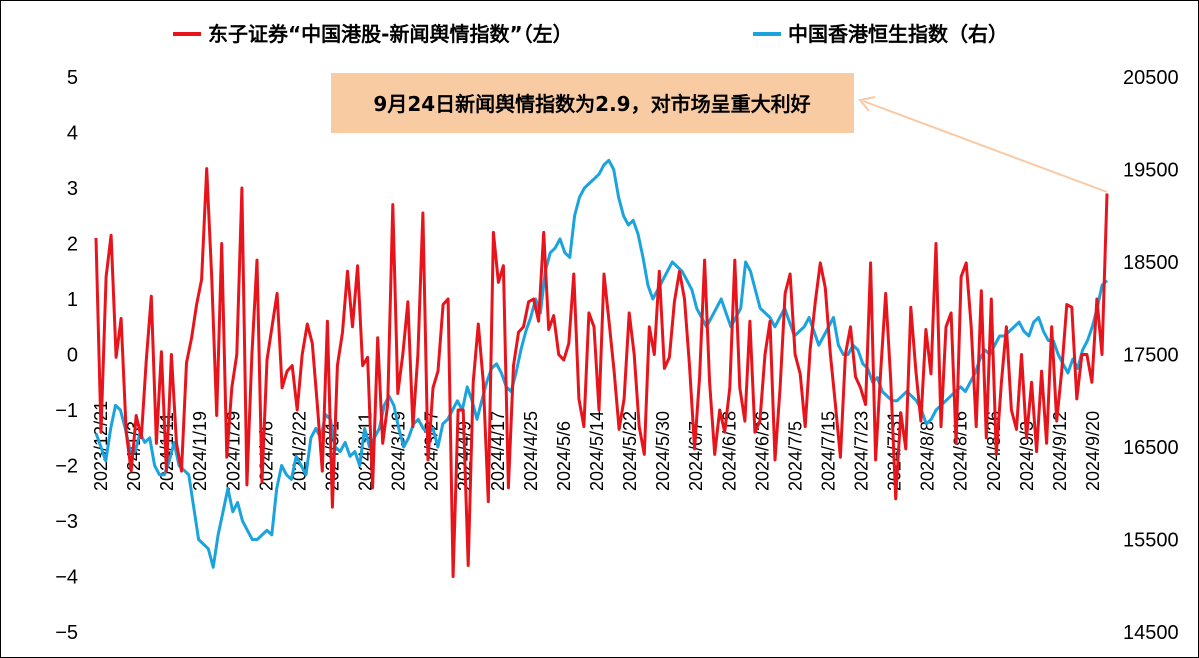  What do you see at coordinates (72, 134) in the screenshot?
I see `left-tick-label: 4` at bounding box center [72, 134].